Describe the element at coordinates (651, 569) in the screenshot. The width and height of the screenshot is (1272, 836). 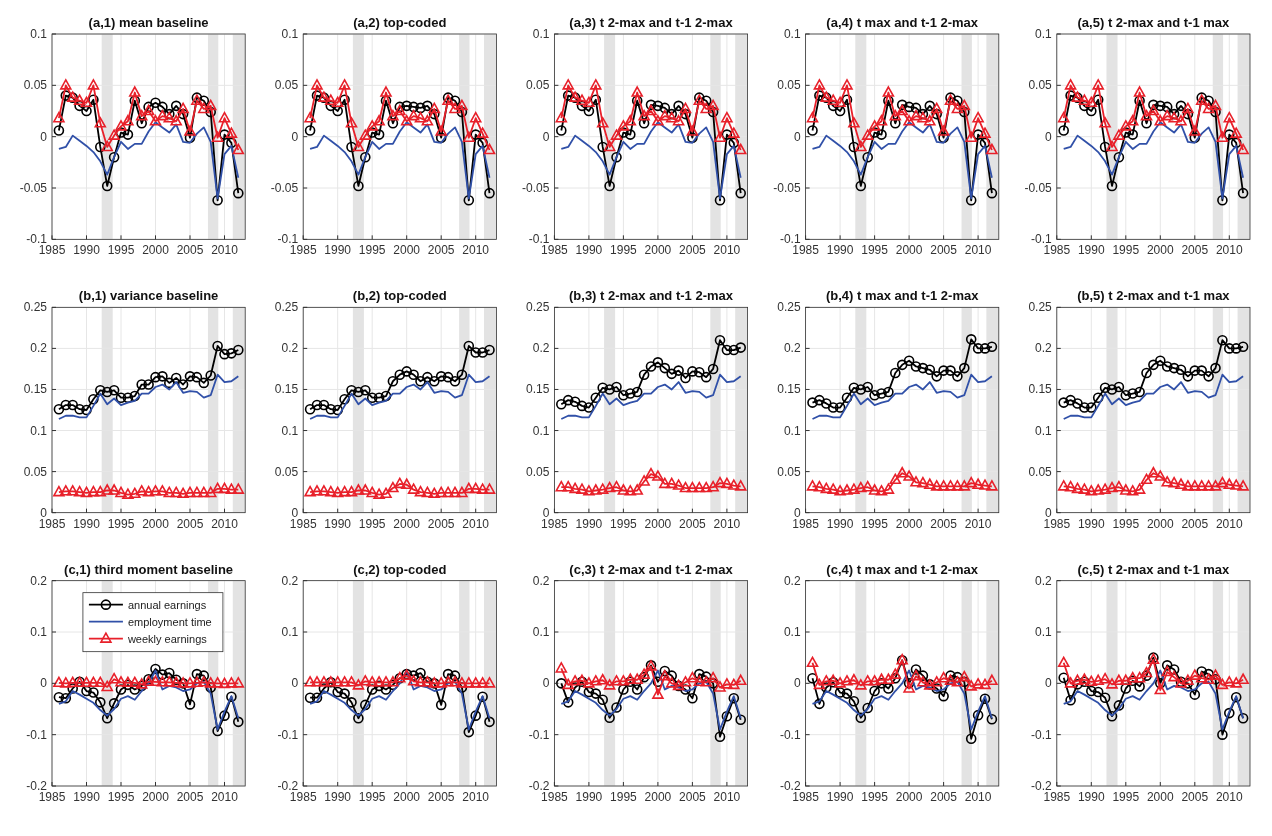
I see `chart-title: (c,3) t 2-max and t-1 2-max` at that location.